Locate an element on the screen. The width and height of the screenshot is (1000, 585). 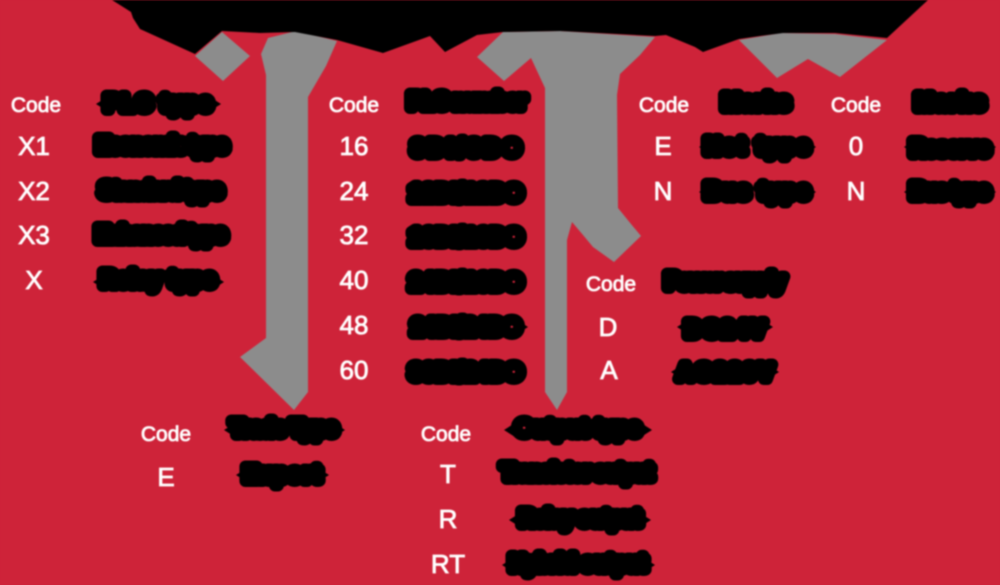
svg-text: RT is located at coordinates (448, 564).